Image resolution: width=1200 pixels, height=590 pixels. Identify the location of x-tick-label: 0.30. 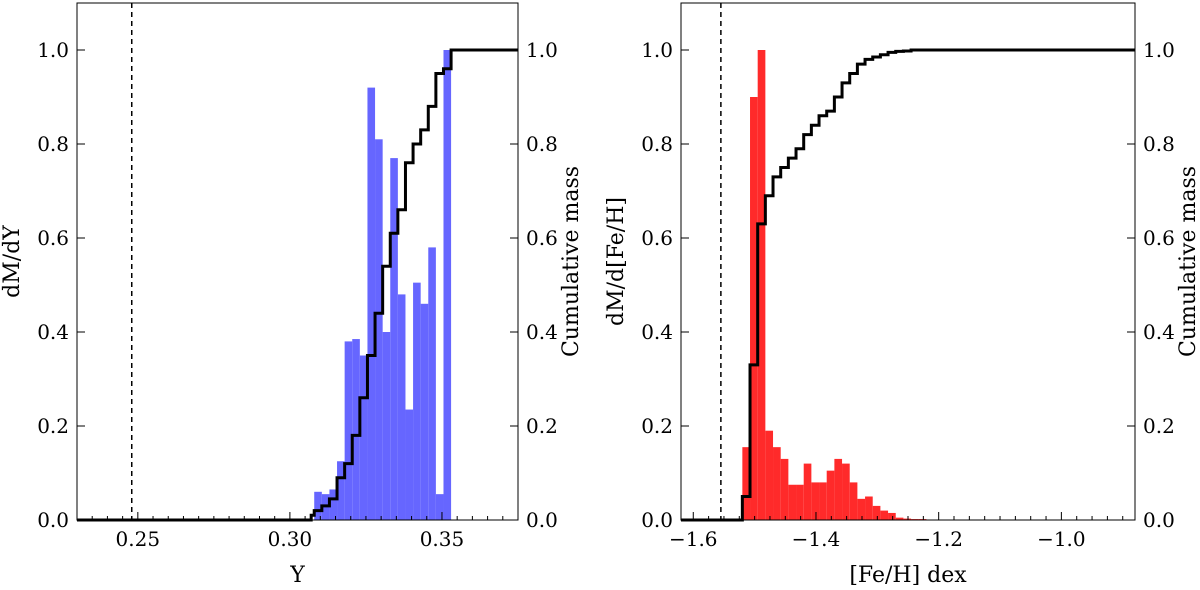
(290, 539).